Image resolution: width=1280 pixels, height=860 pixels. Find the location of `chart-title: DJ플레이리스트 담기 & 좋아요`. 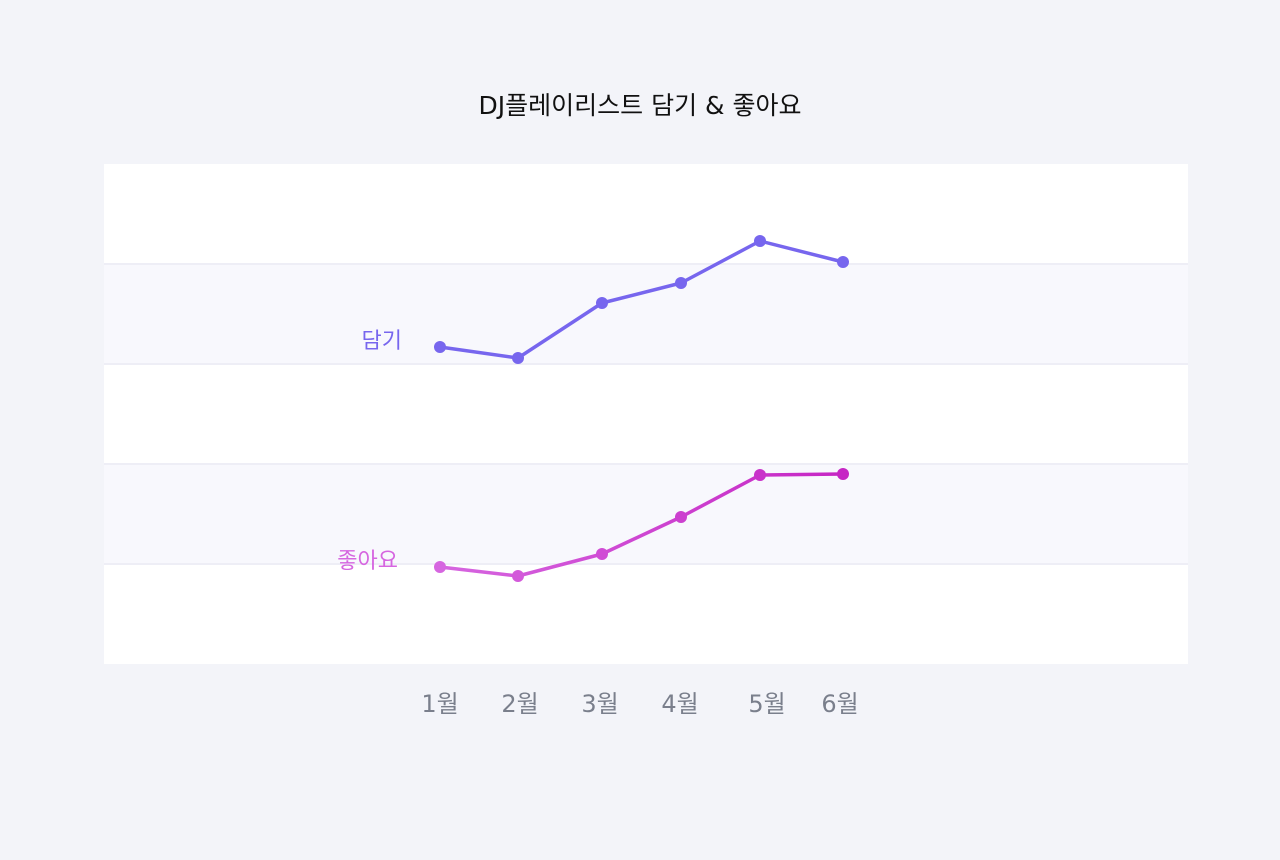

chart-title: DJ플레이리스트 담기 & 좋아요 is located at coordinates (640, 105).